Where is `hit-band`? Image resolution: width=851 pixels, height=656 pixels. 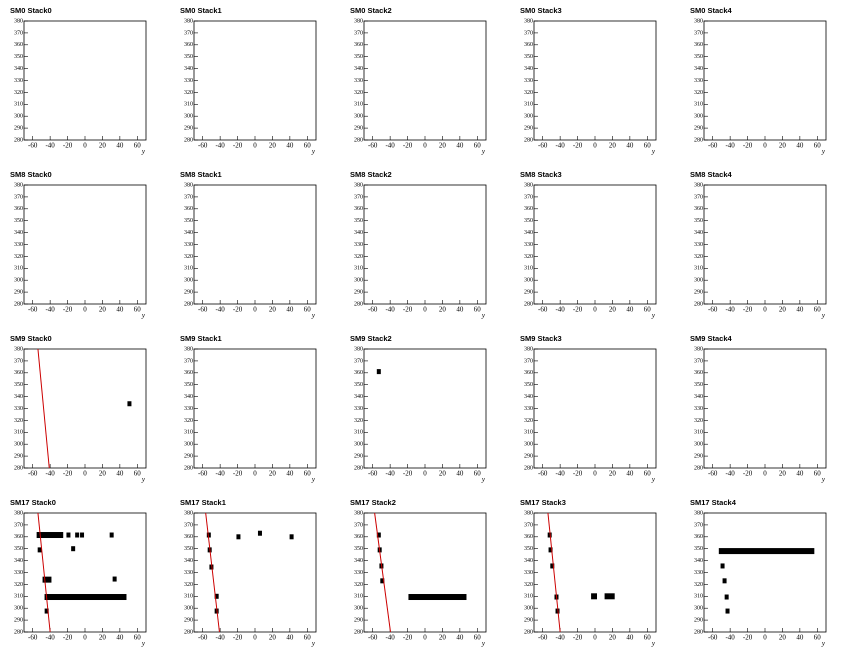
hit-band is located at coordinates (609, 596).